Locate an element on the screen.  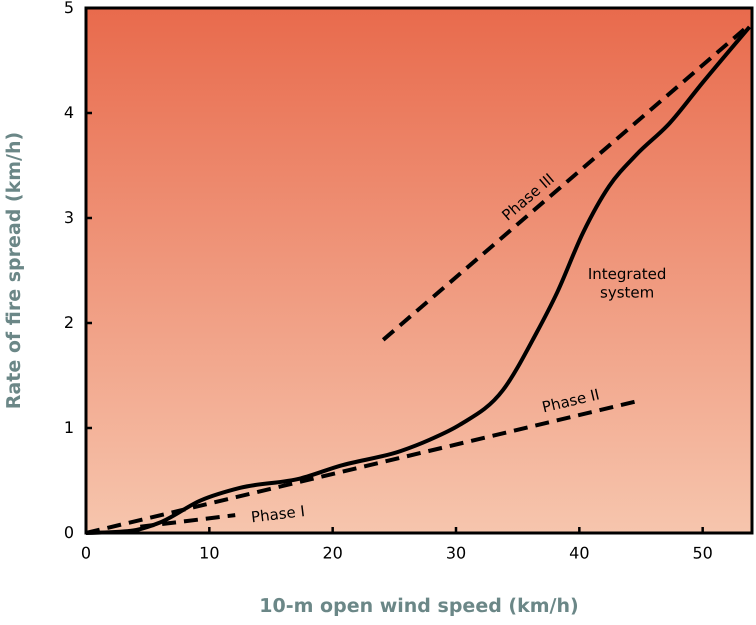
y-tick-label: 0 is located at coordinates (69, 532).